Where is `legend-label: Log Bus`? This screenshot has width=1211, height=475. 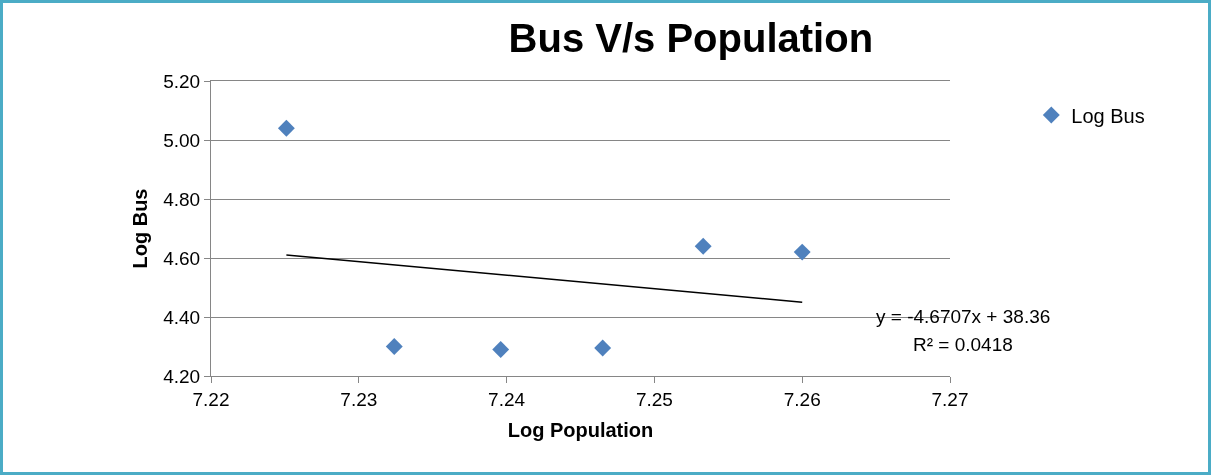 legend-label: Log Bus is located at coordinates (1108, 115).